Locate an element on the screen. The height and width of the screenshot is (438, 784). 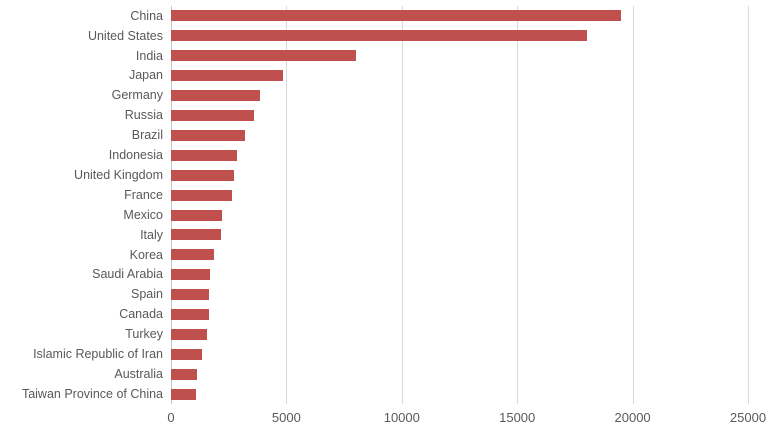
category-label: United States is located at coordinates (125, 35).